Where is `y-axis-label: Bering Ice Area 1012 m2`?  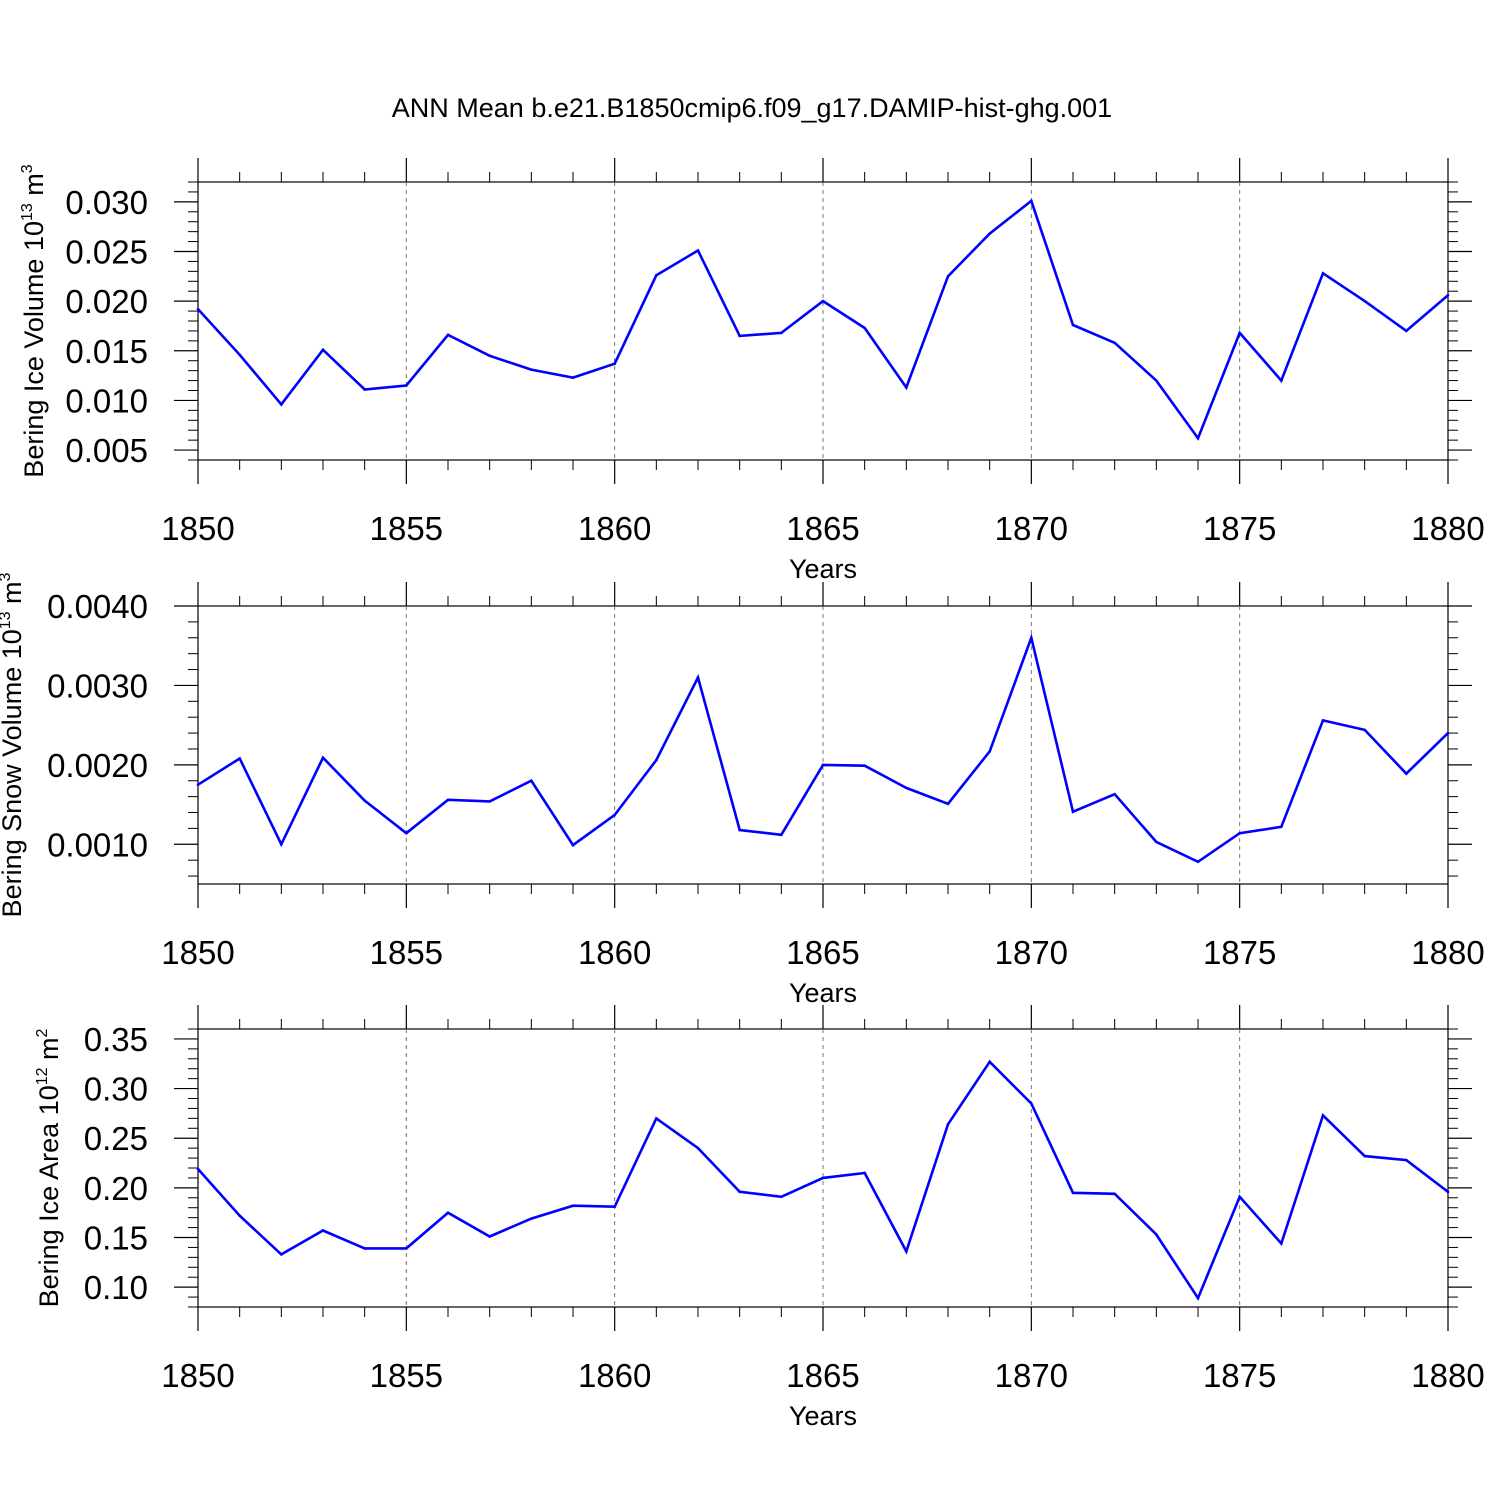
y-axis-label: Bering Ice Area 1012 m2 is located at coordinates (49, 1167).